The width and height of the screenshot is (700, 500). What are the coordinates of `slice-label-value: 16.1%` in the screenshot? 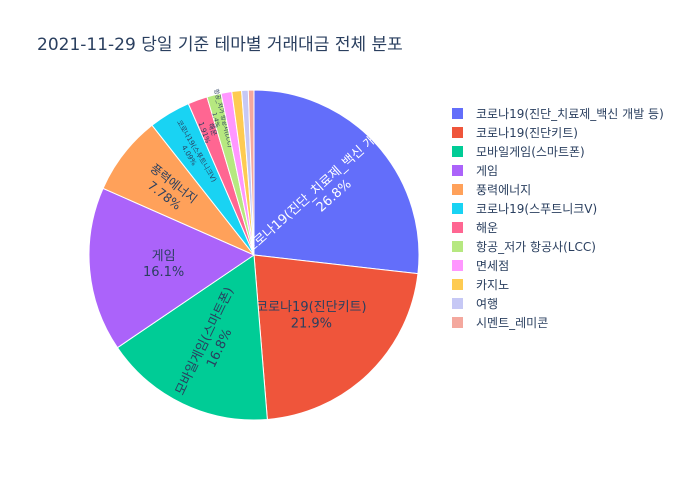 It's located at (163, 272).